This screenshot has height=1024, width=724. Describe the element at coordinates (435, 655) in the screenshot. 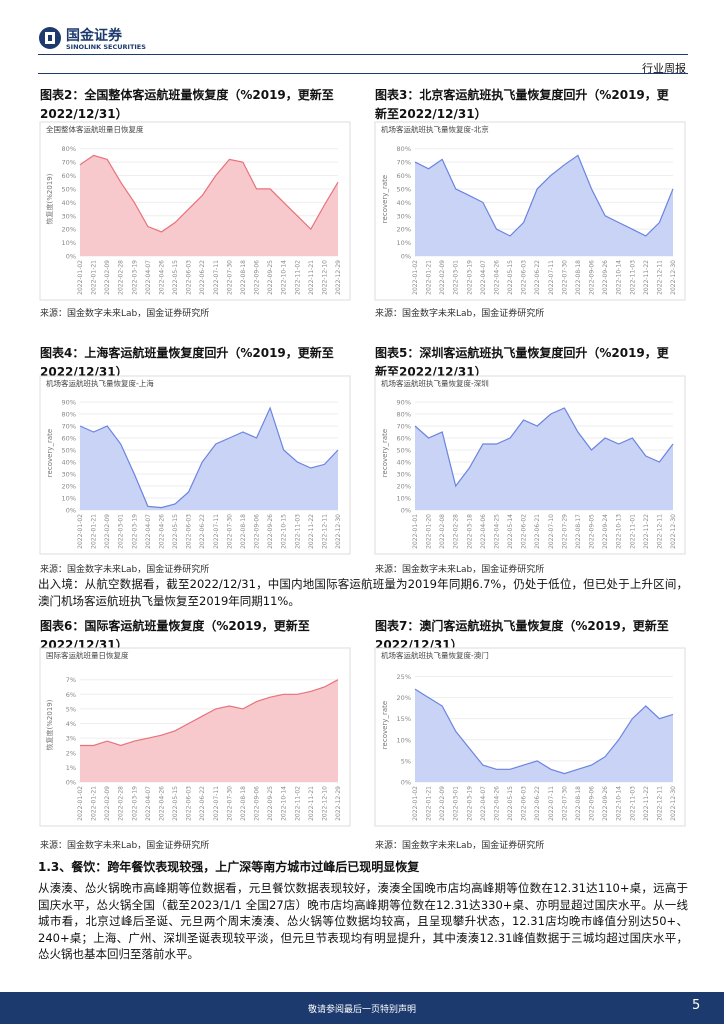

I see `chart-title: 机场客运航班执飞量恢复度-澳门` at that location.